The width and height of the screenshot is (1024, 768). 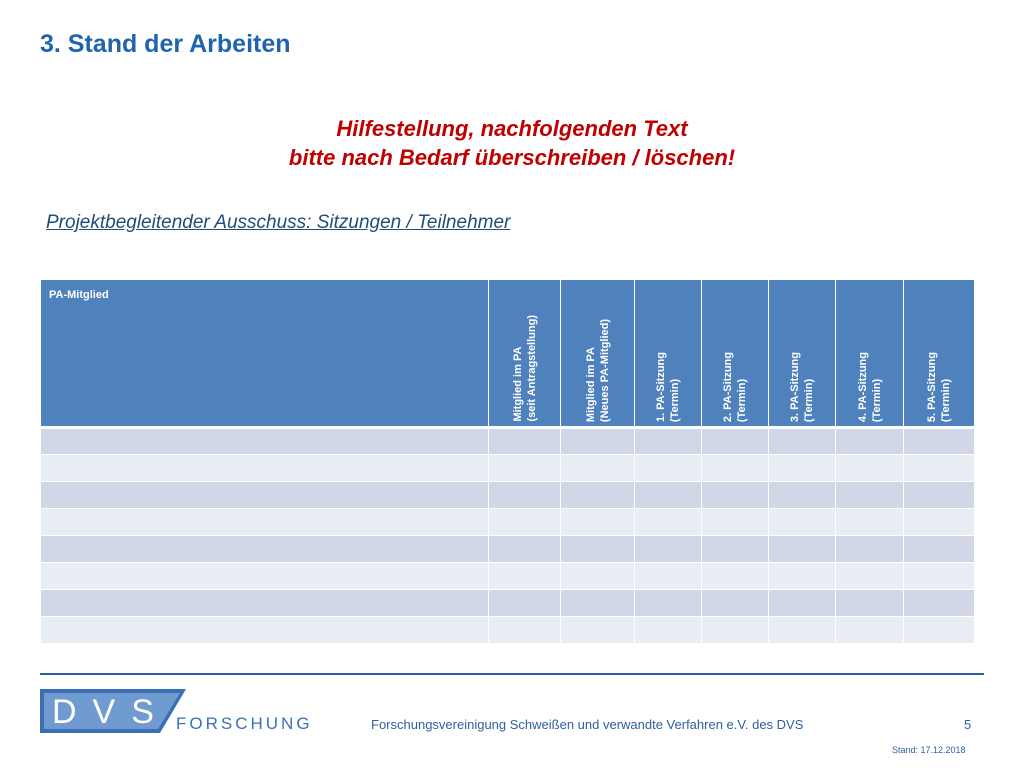 I want to click on column-header-wrap: 2. PA-Sitzung (Termin), so click(x=735, y=353).